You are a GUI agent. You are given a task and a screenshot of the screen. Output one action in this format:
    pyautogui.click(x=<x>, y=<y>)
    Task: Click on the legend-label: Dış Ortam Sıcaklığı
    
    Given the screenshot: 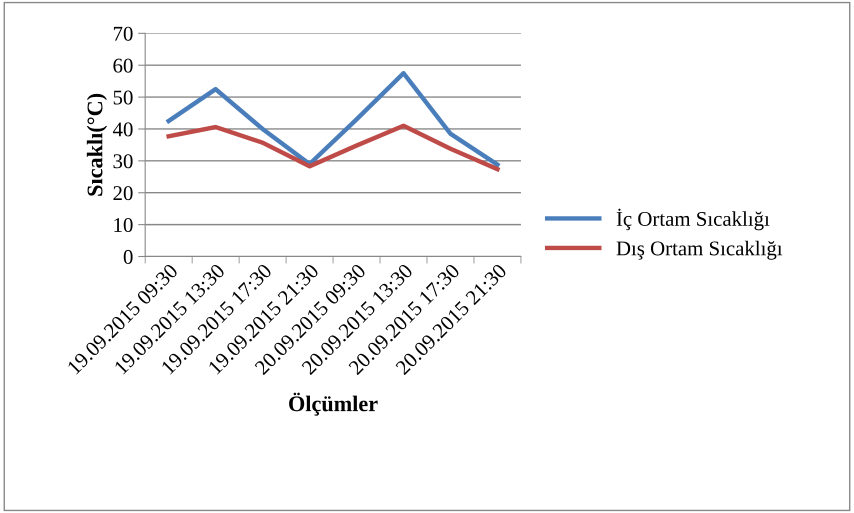 What is the action you would take?
    pyautogui.click(x=699, y=250)
    